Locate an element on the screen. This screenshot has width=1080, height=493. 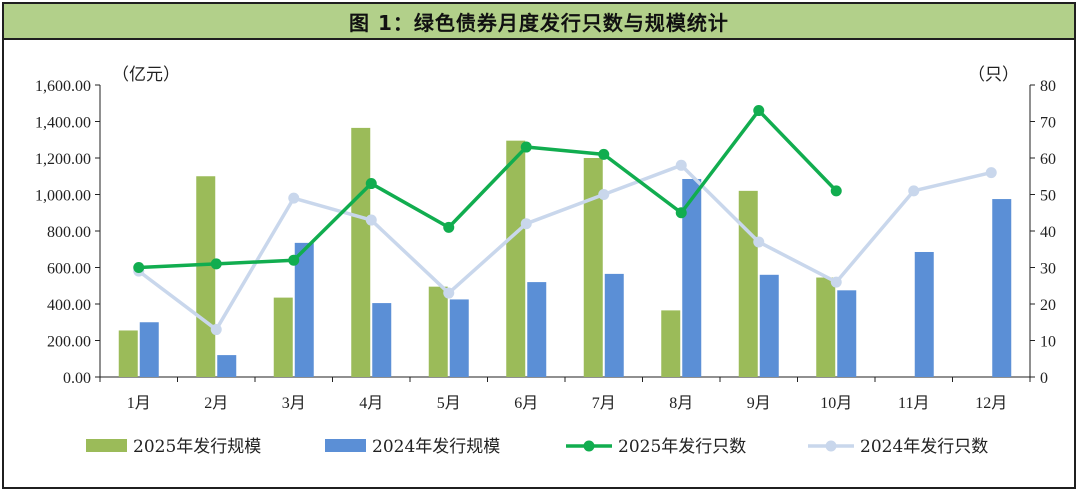
legend-2025-scale-swatch is located at coordinates (106, 445).